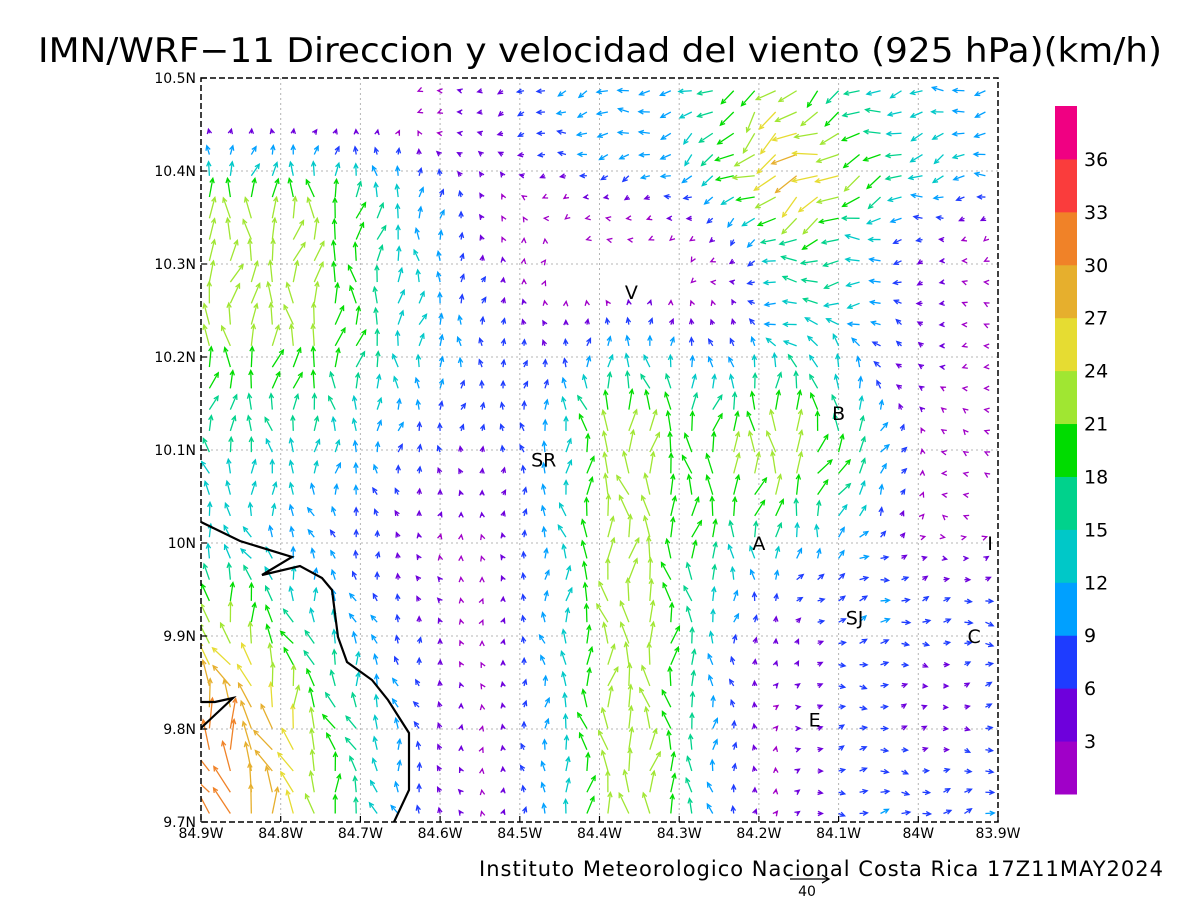 The width and height of the screenshot is (1200, 900). Describe the element at coordinates (1090, 636) in the screenshot. I see `colorbar-label: 9` at that location.